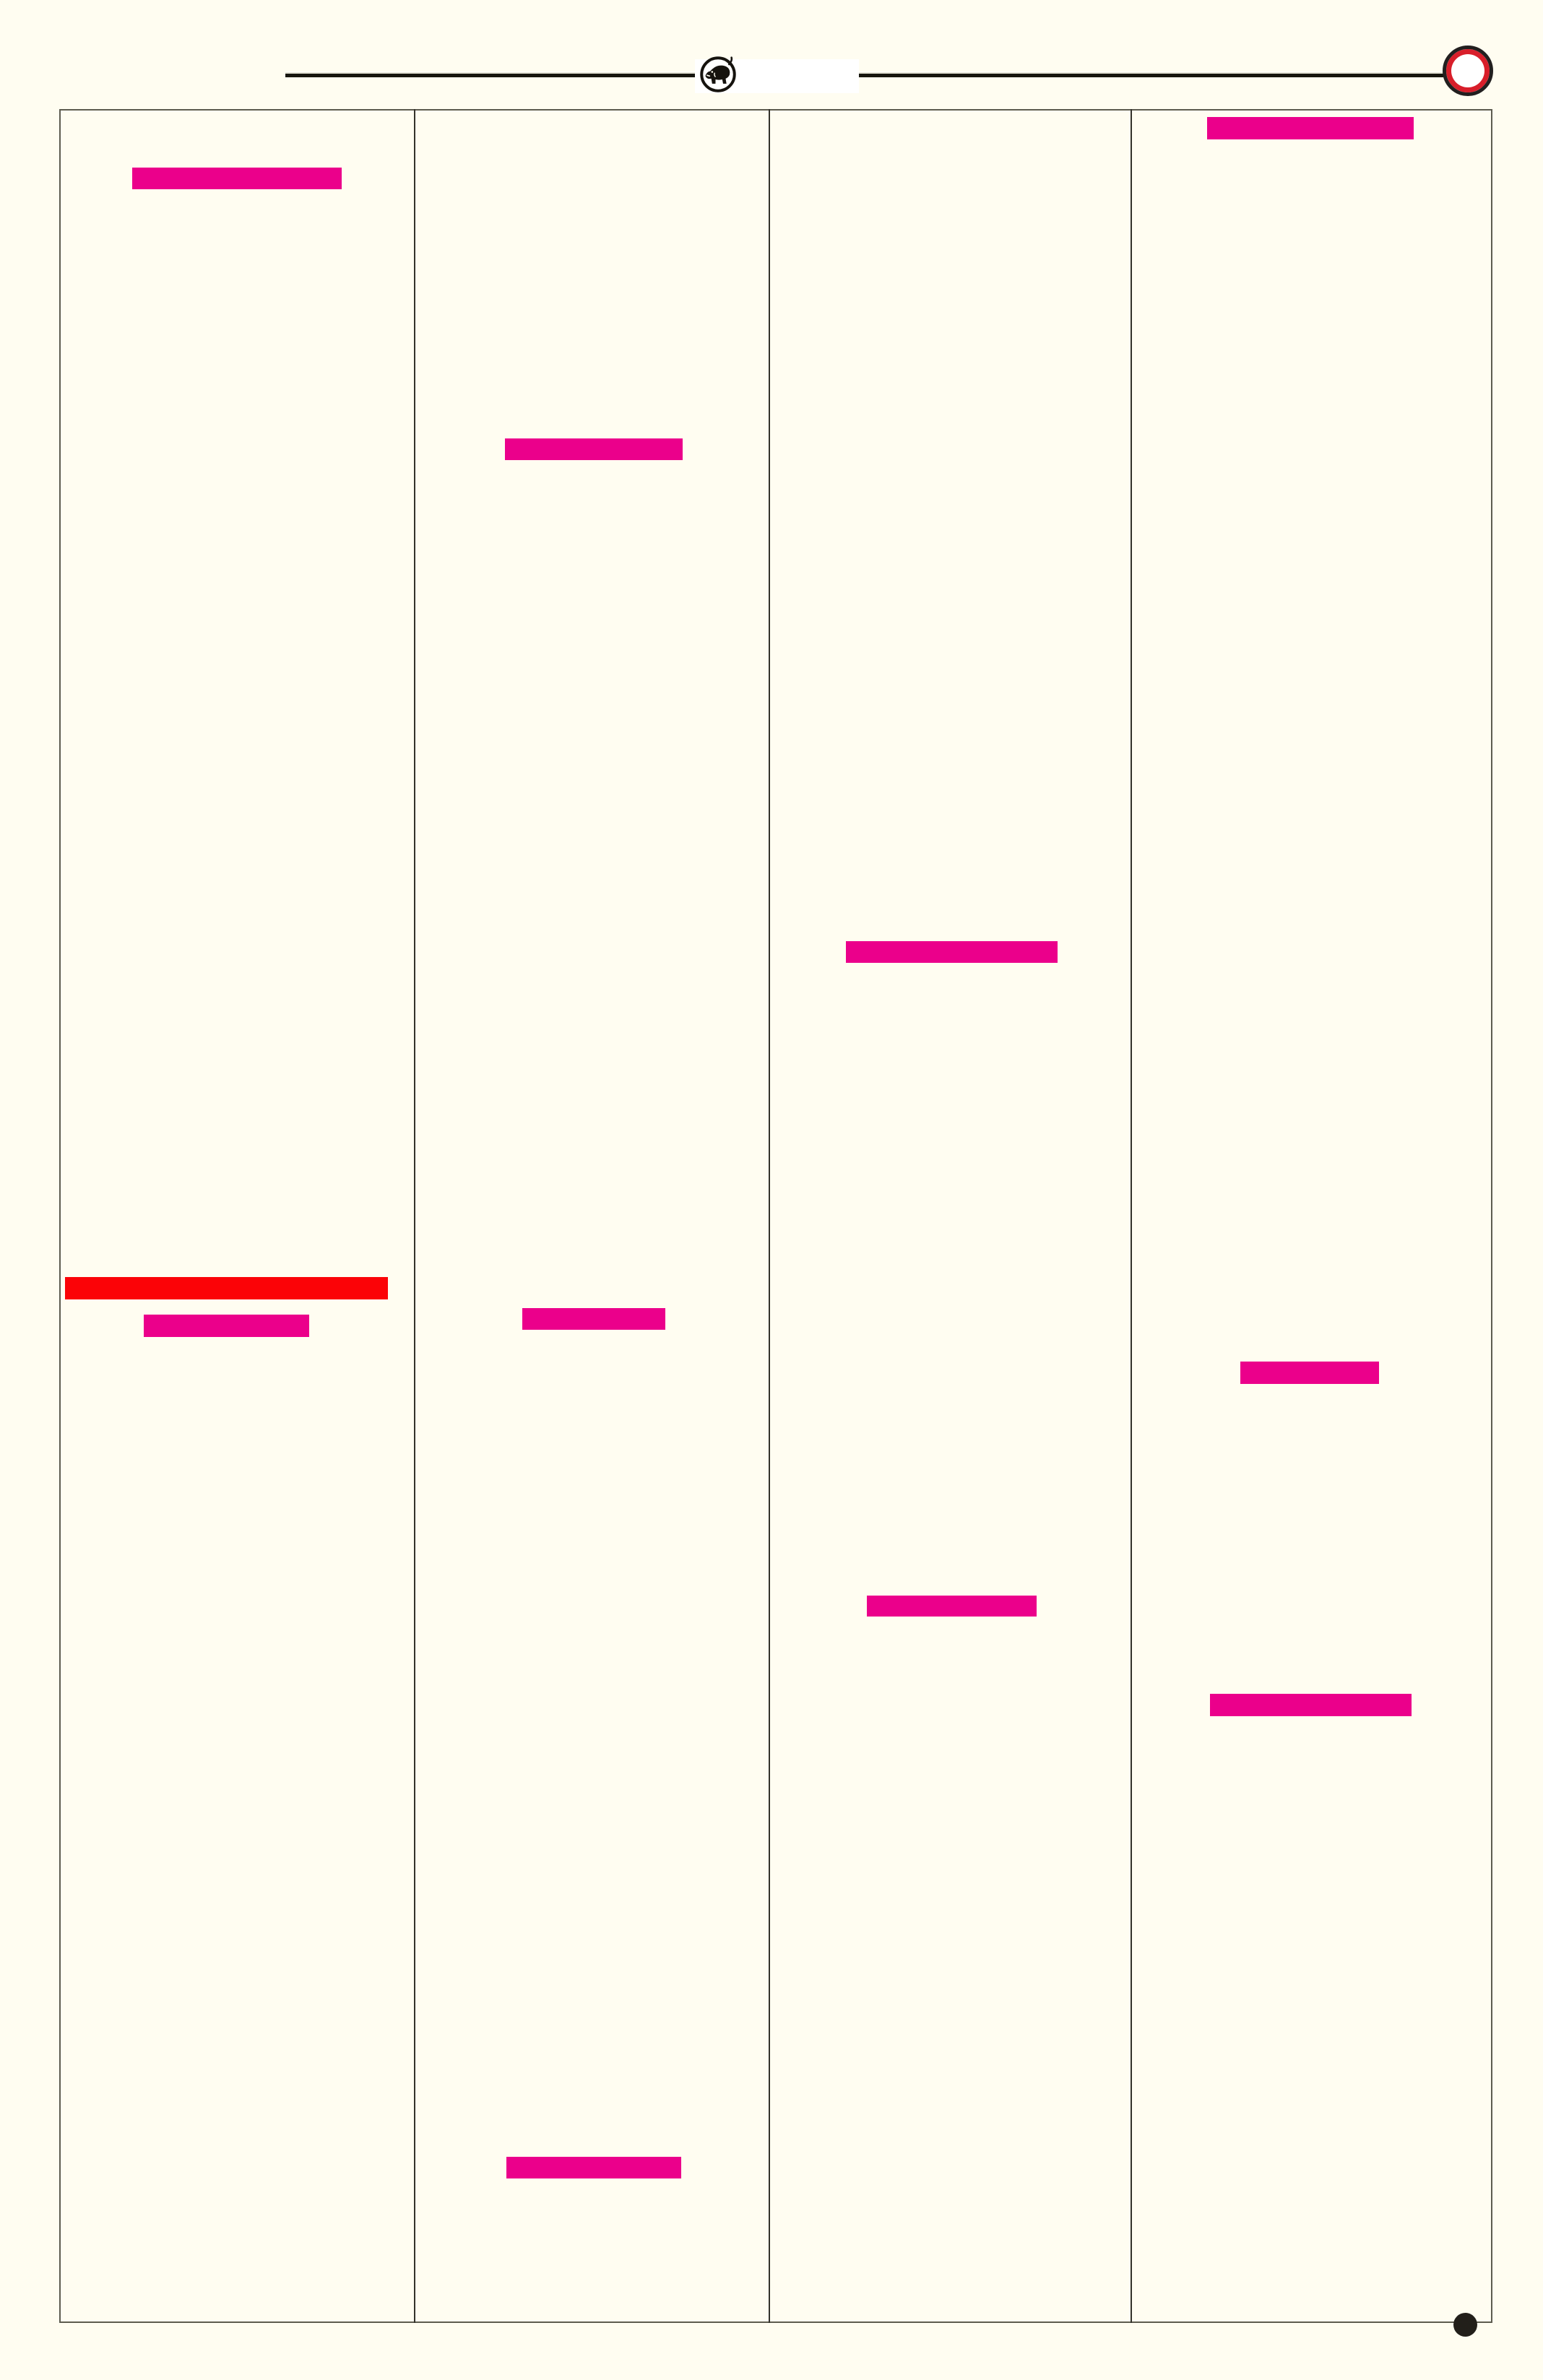 The width and height of the screenshot is (1543, 2380). What do you see at coordinates (227, 1288) in the screenshot?
I see `redacted-bar-red` at bounding box center [227, 1288].